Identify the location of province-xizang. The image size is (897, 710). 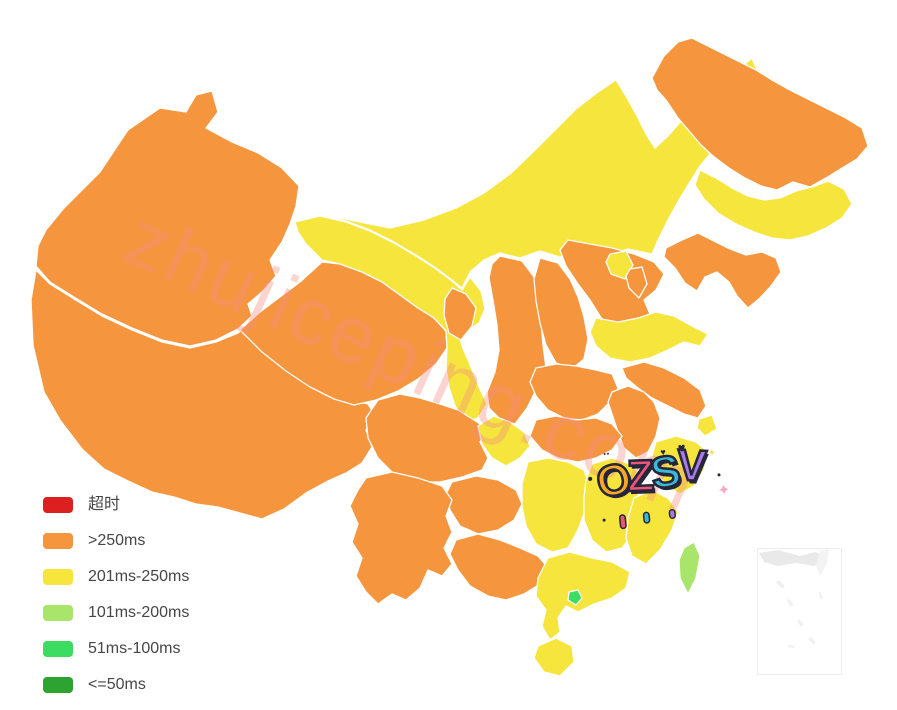
(202, 394).